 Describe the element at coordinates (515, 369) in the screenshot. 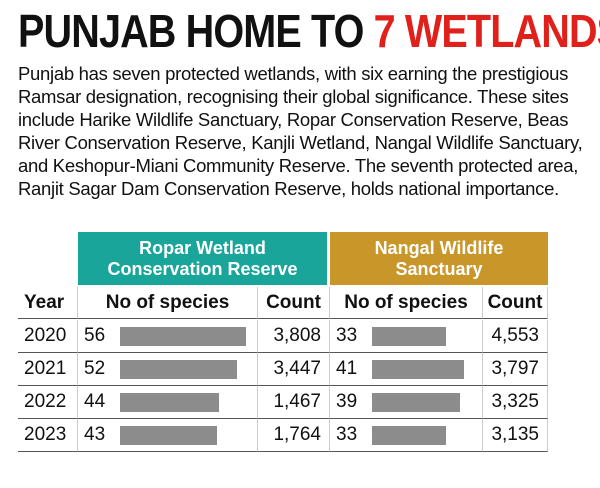

I see `count: 3,797` at that location.